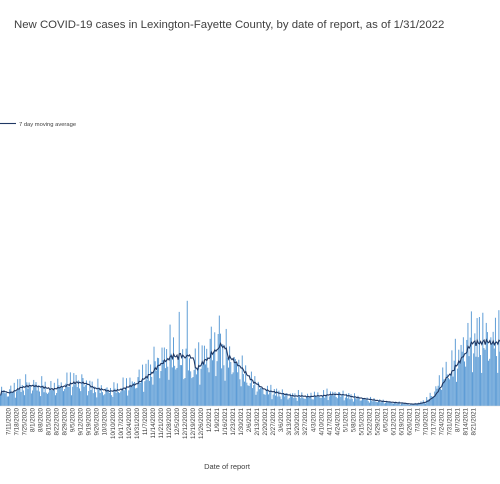 The image size is (500, 484). What do you see at coordinates (89, 421) in the screenshot?
I see `x-tick-label: 9/19/2020` at bounding box center [89, 421].